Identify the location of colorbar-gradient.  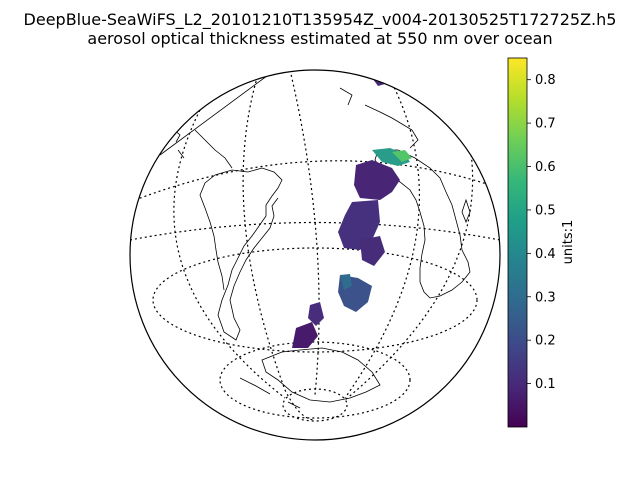
(517, 242).